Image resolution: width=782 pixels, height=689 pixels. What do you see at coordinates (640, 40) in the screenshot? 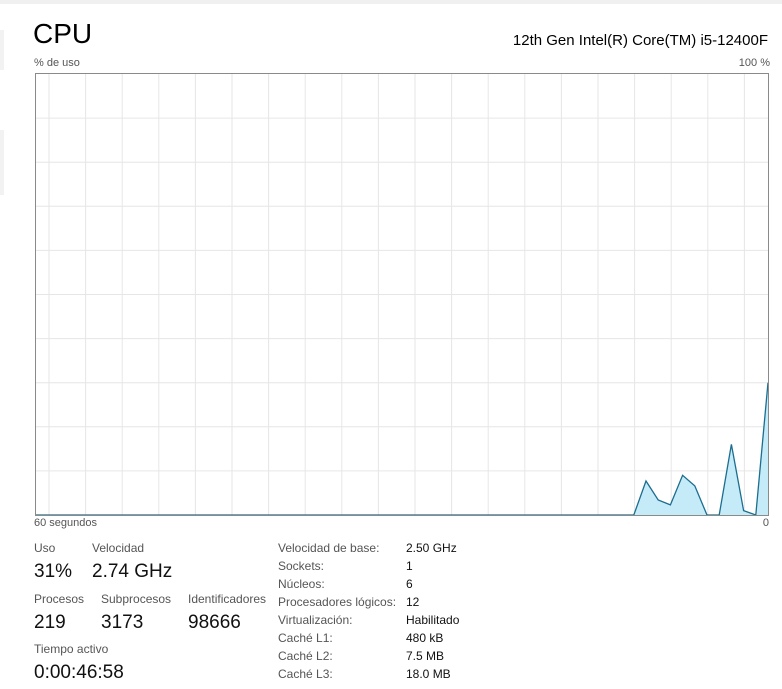
I see `cpu-model-name: 12th Gen Intel(R) Core(TM) i5-12400F` at bounding box center [640, 40].